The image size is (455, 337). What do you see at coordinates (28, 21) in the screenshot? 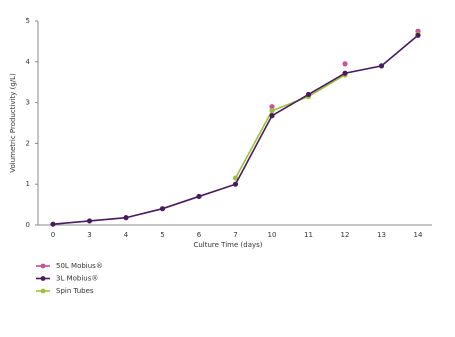
I see `y-tick-label: 5` at bounding box center [28, 21].